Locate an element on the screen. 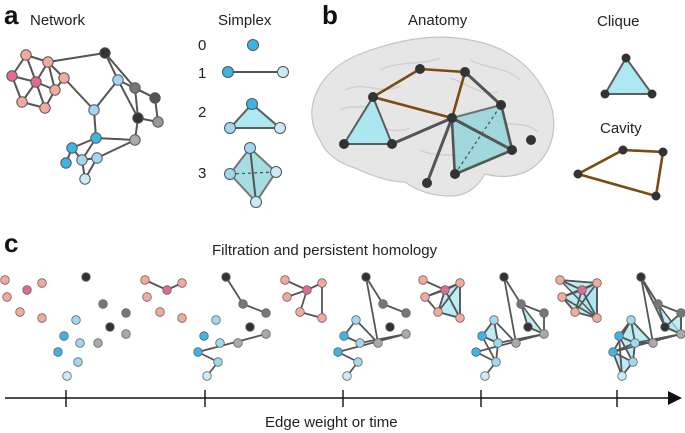  clique-icon is located at coordinates (628, 76).